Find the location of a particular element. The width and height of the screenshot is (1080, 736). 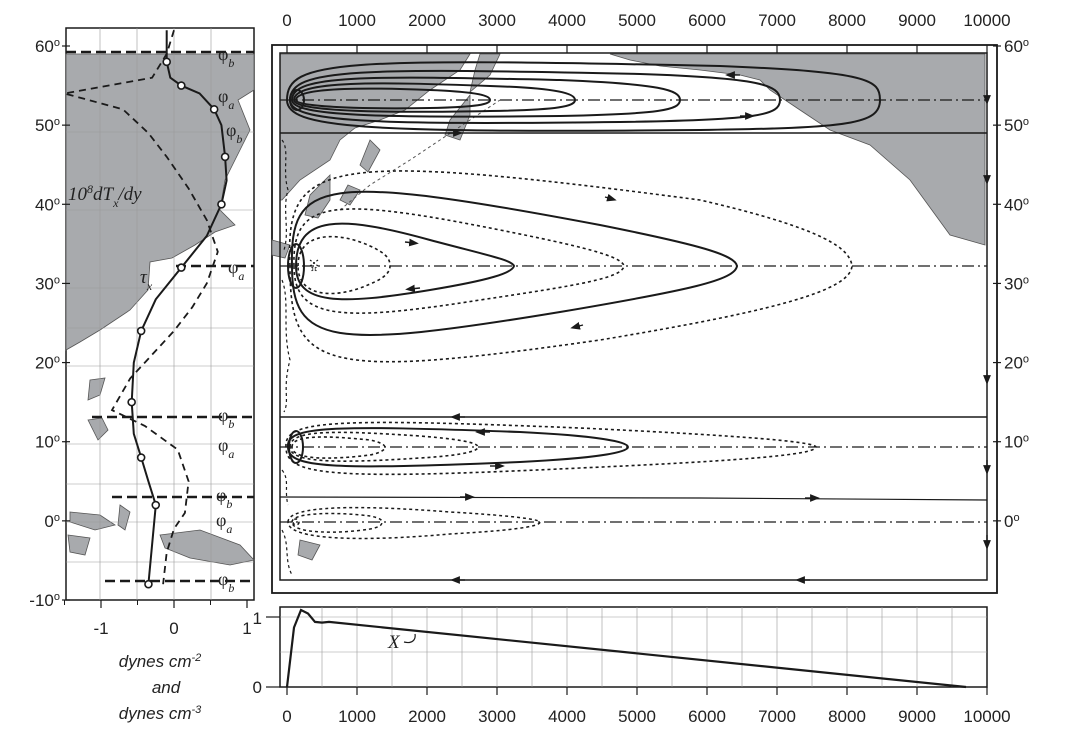

profile-label: X is located at coordinates (394, 642).